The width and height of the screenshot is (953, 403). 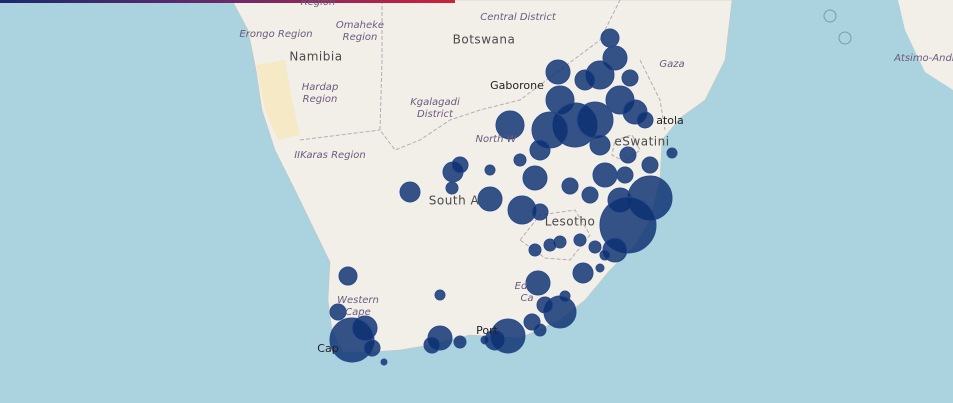 What do you see at coordinates (278, 100) in the screenshot?
I see `desert` at bounding box center [278, 100].